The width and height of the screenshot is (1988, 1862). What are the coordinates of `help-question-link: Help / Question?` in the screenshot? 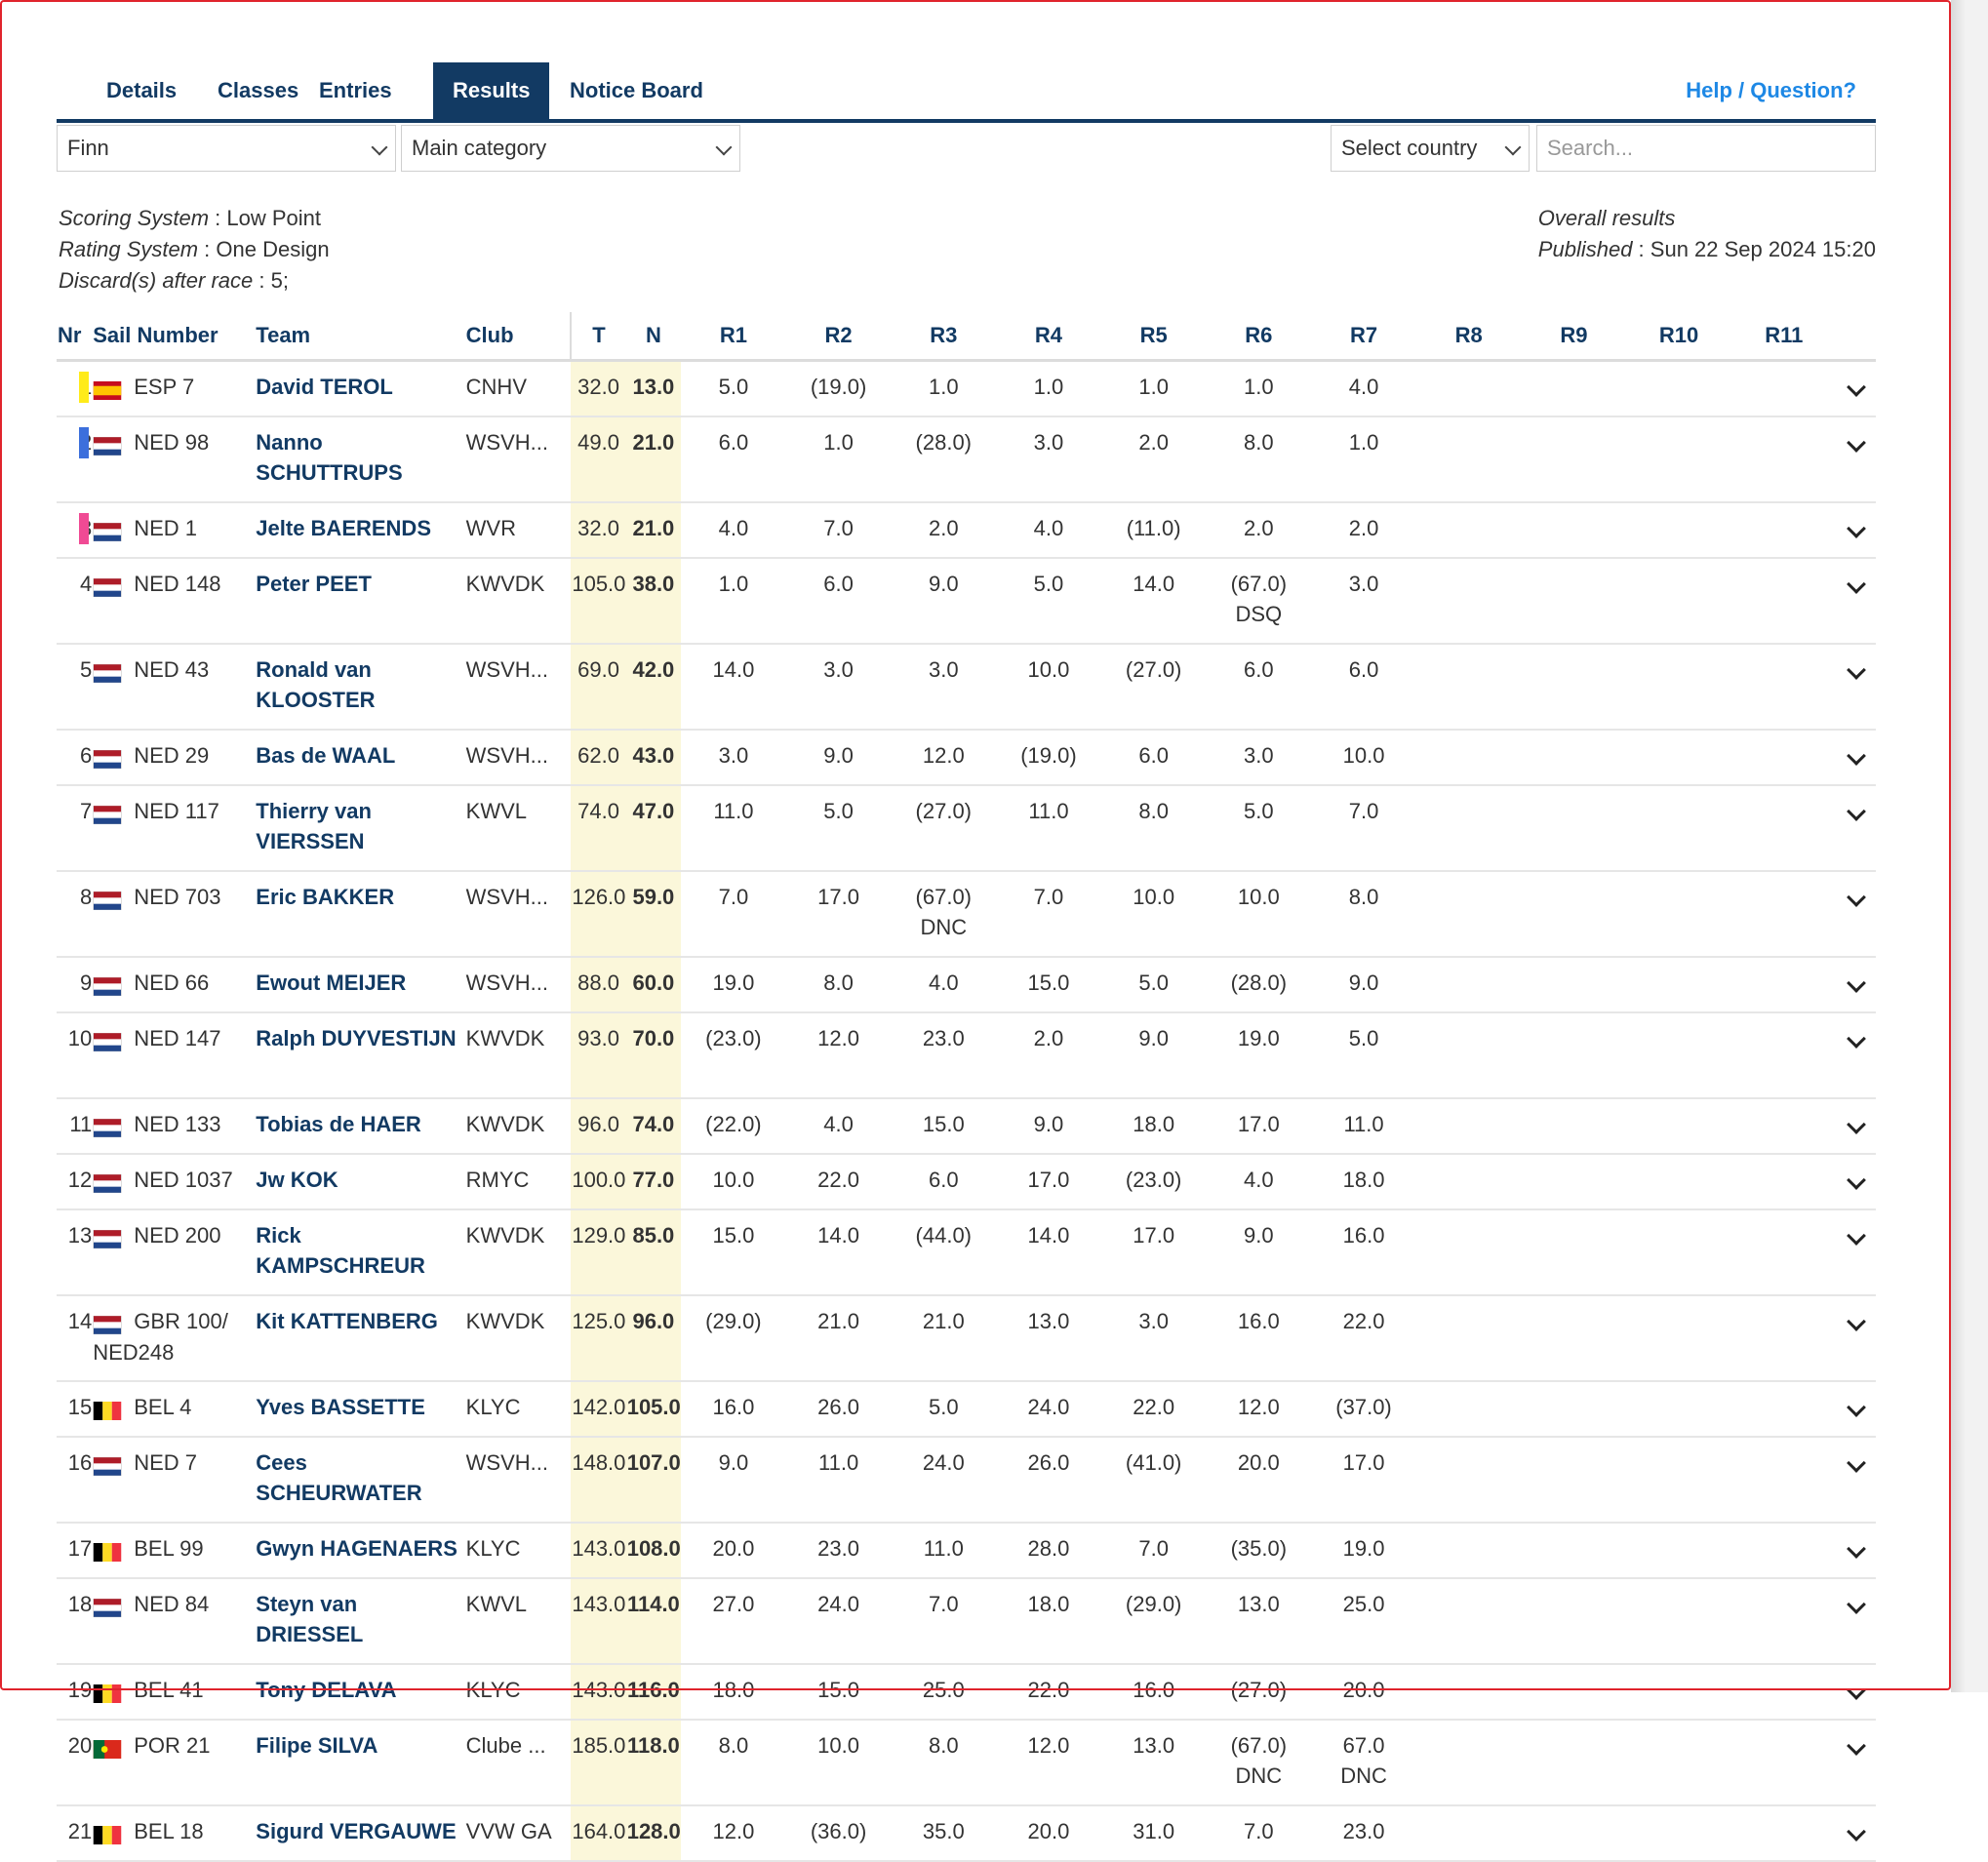 It's located at (1771, 90).